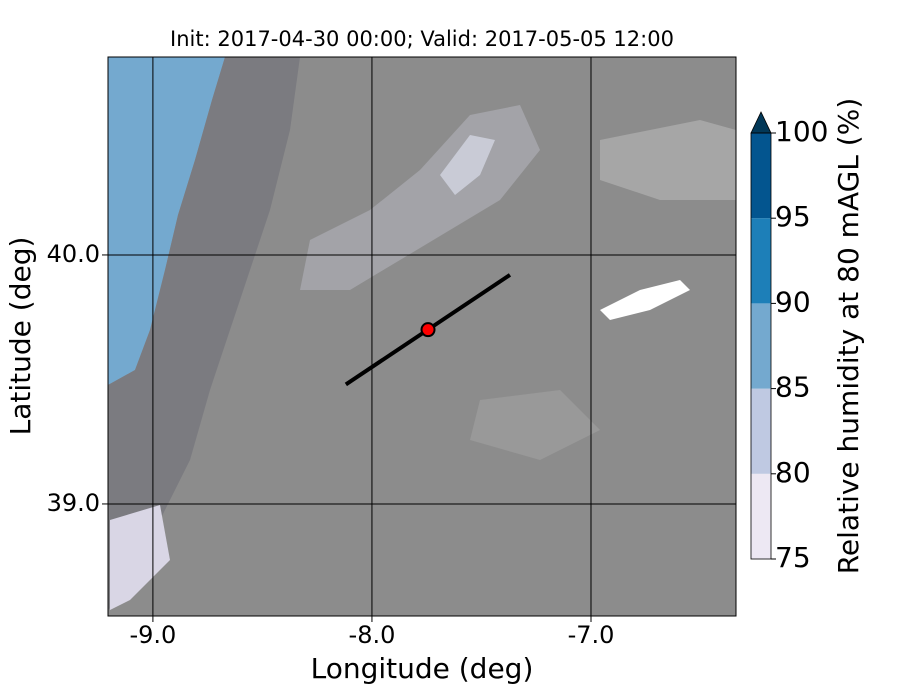  Describe the element at coordinates (793, 472) in the screenshot. I see `colorbar-tick-label: 80` at that location.